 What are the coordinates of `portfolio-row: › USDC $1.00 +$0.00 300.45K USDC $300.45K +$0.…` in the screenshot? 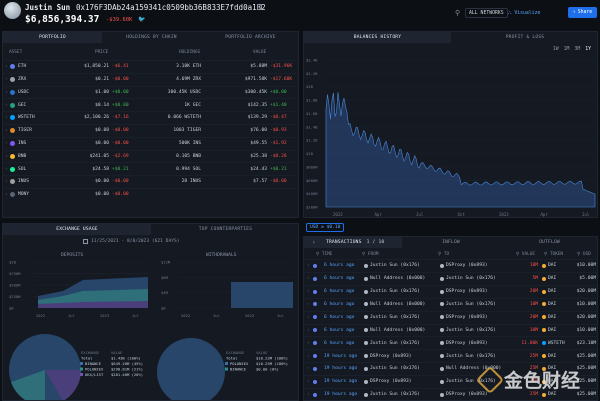 It's located at (150, 92).